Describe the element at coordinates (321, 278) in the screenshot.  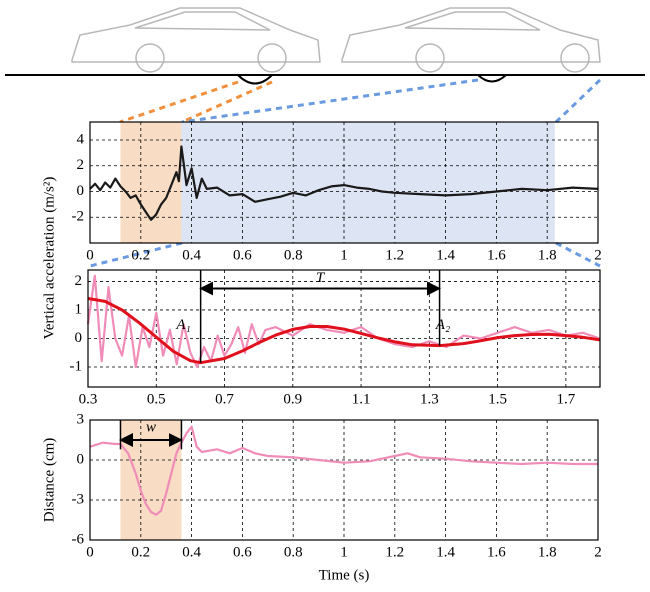
I see `annotation: T` at that location.